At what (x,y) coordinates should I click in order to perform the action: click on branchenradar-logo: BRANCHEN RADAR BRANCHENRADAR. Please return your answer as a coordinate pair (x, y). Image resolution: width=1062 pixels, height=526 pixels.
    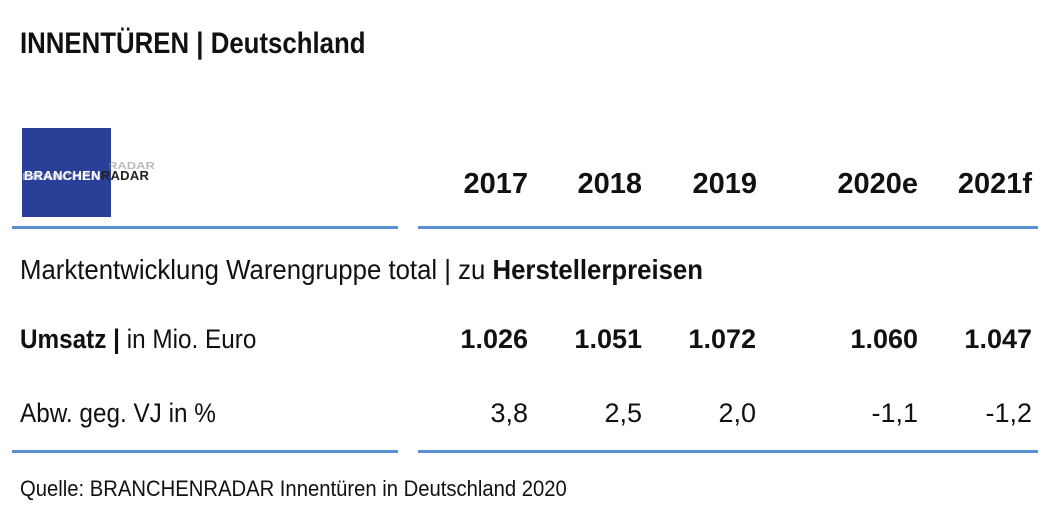
    Looking at the image, I should click on (88, 172).